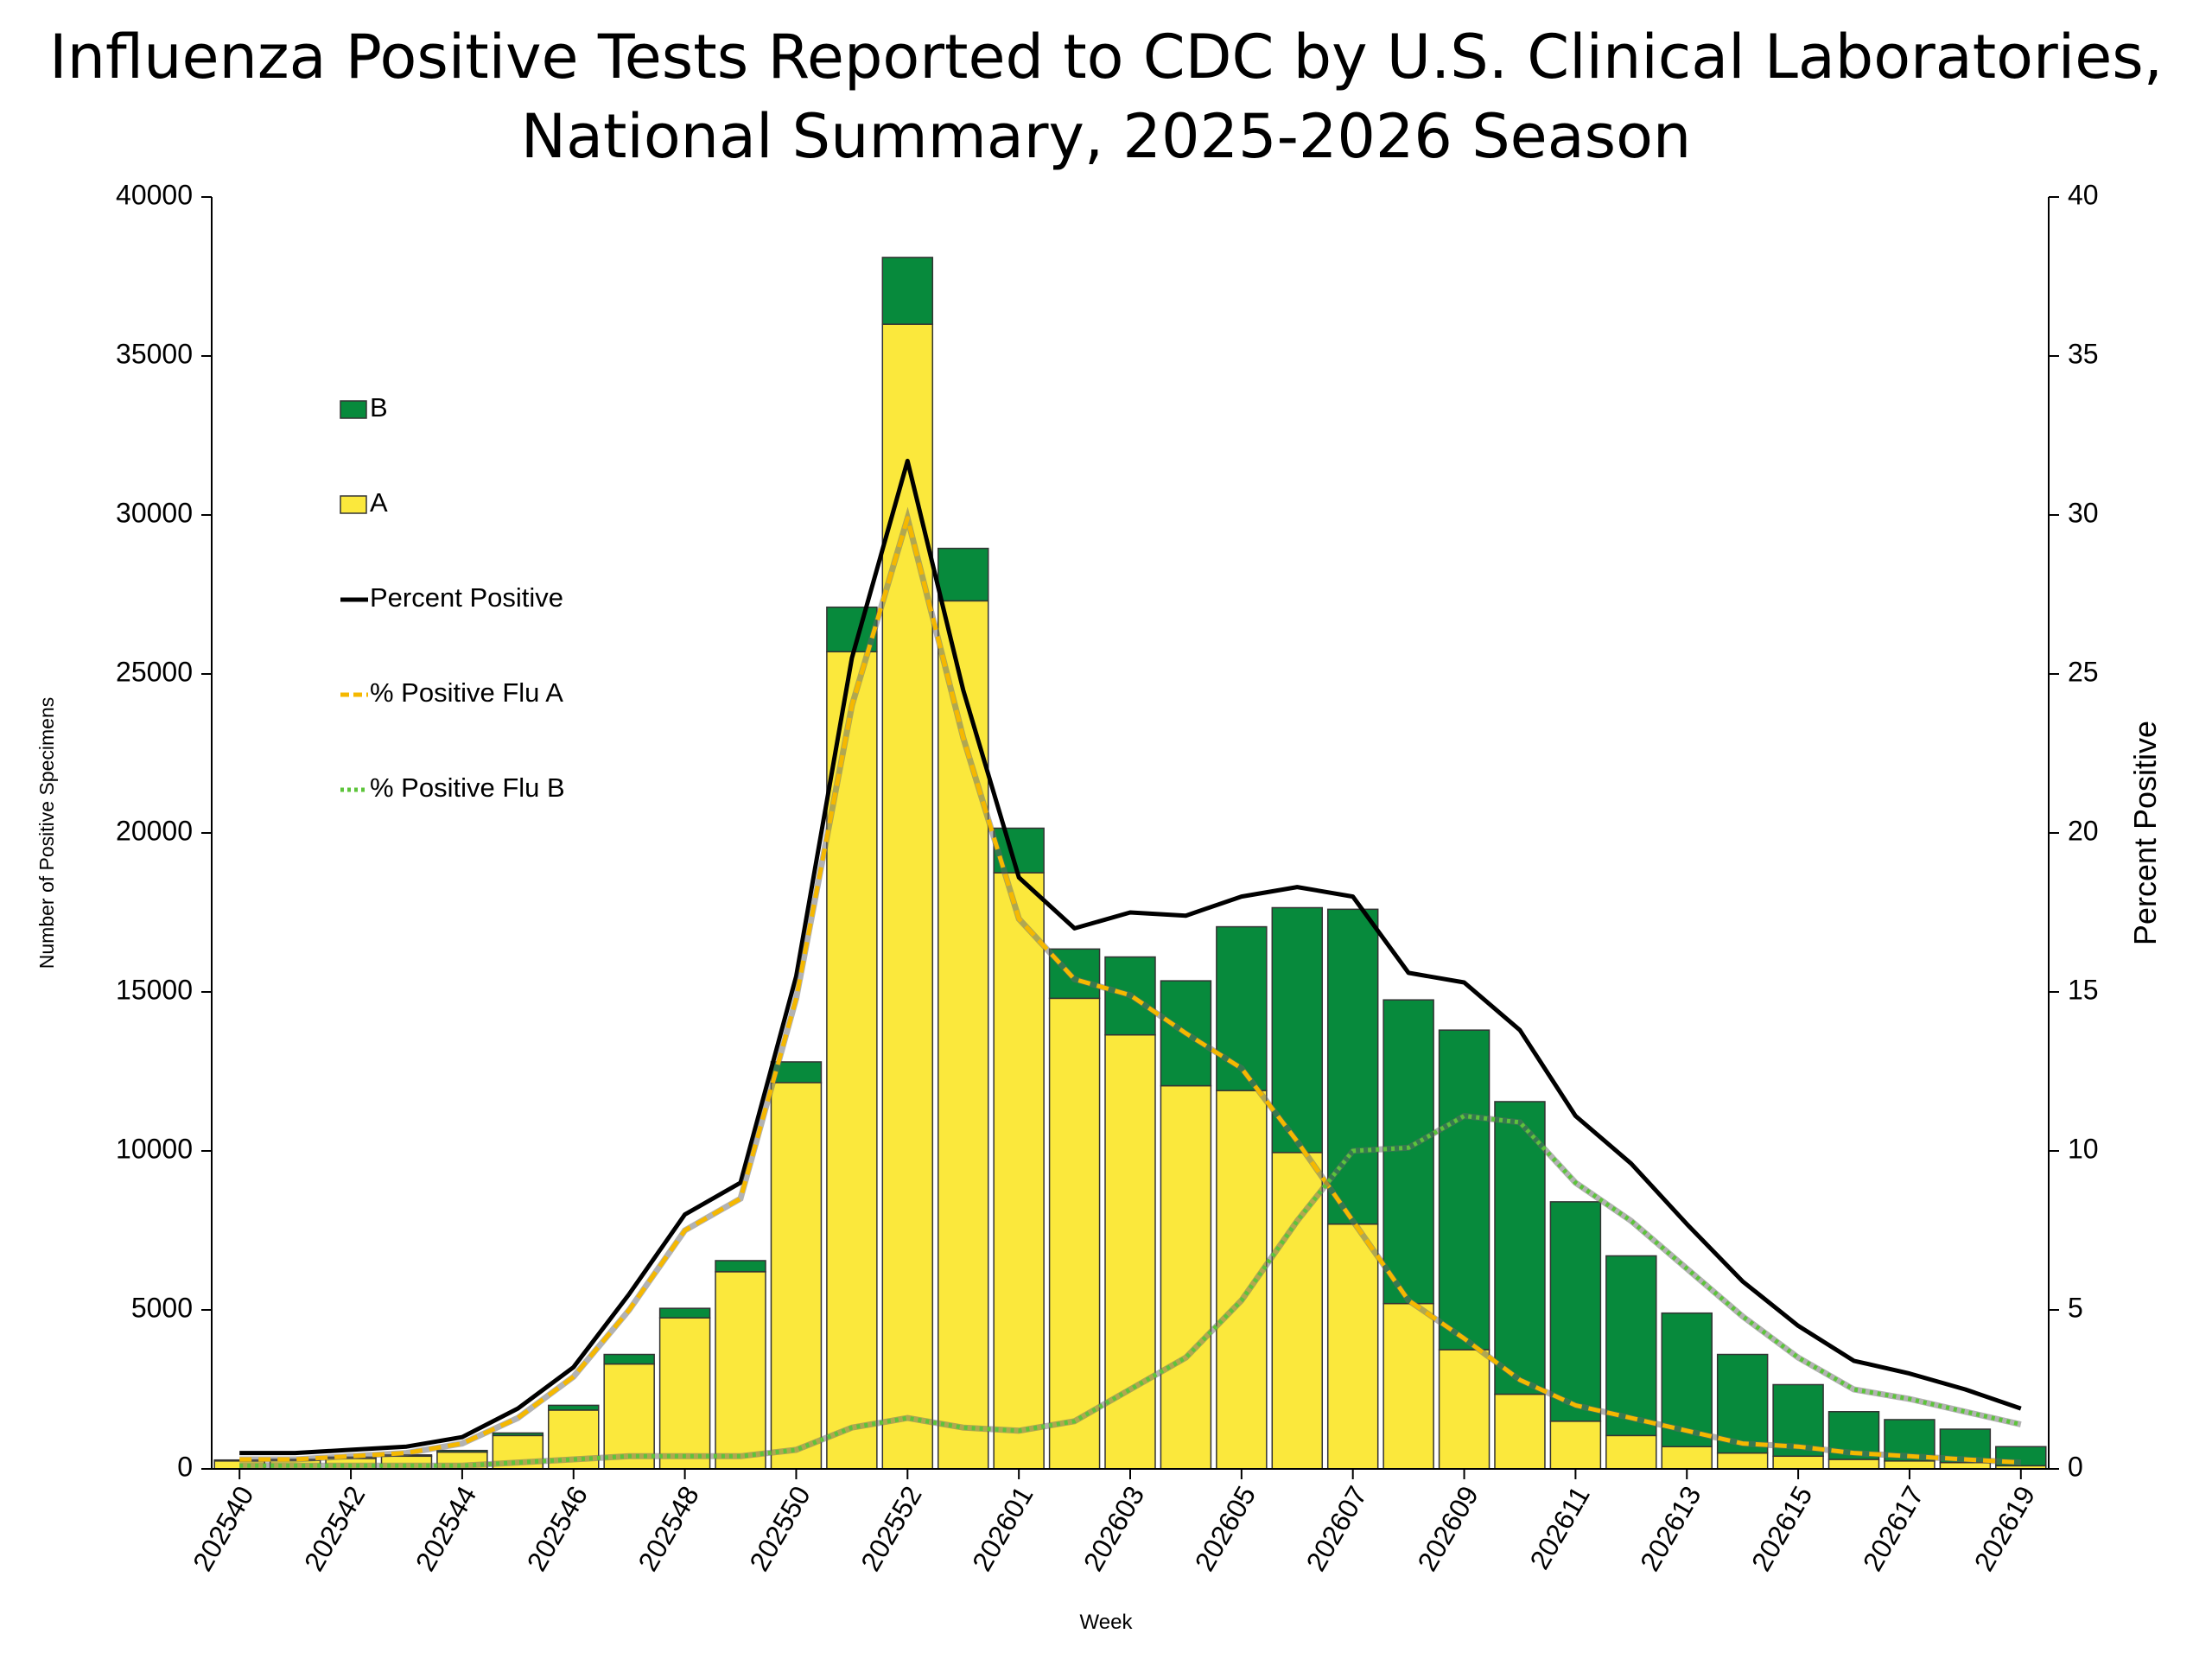  I want to click on x-tick-label: 202607, so click(1337, 1528).